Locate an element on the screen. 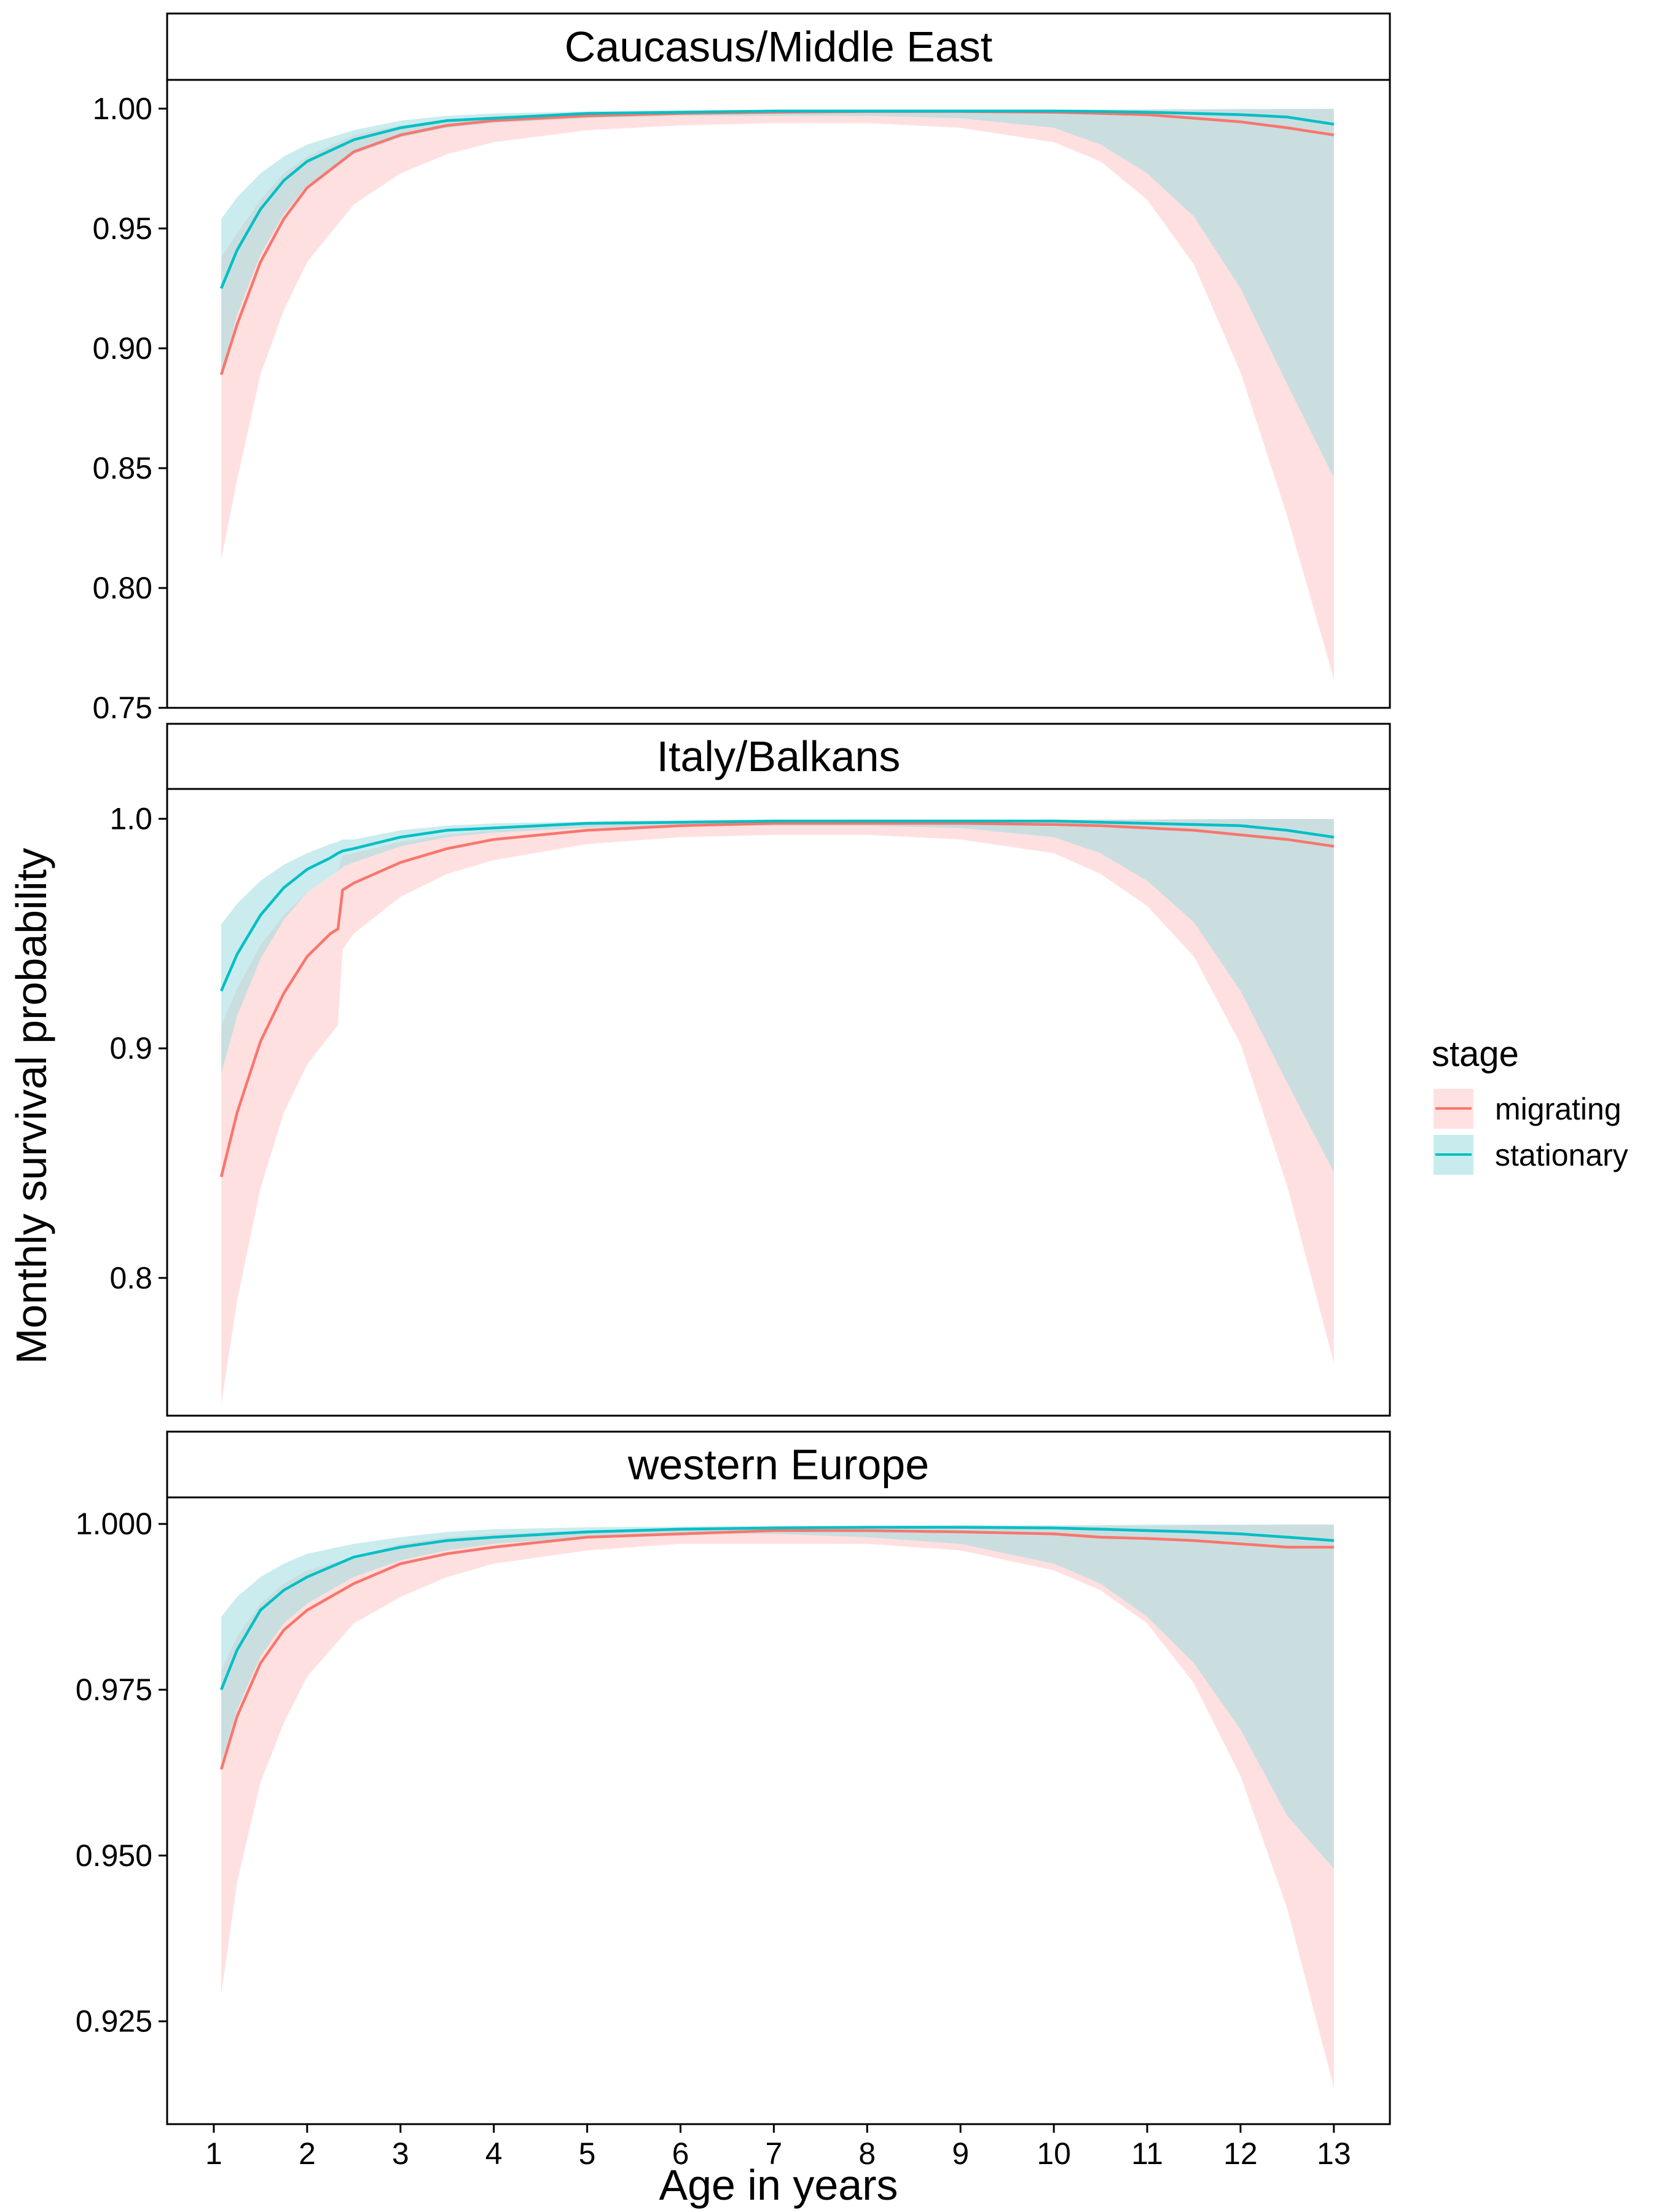  panel-title-italy-balkans: Italy/Balkans is located at coordinates (779, 756).